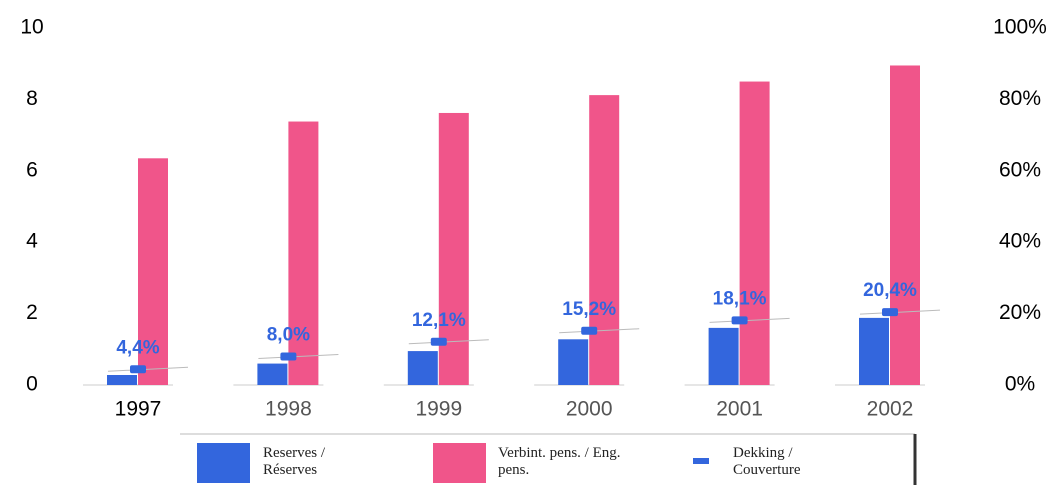 The image size is (1064, 485). What do you see at coordinates (32, 98) in the screenshot?
I see `y-tick-label: 8` at bounding box center [32, 98].